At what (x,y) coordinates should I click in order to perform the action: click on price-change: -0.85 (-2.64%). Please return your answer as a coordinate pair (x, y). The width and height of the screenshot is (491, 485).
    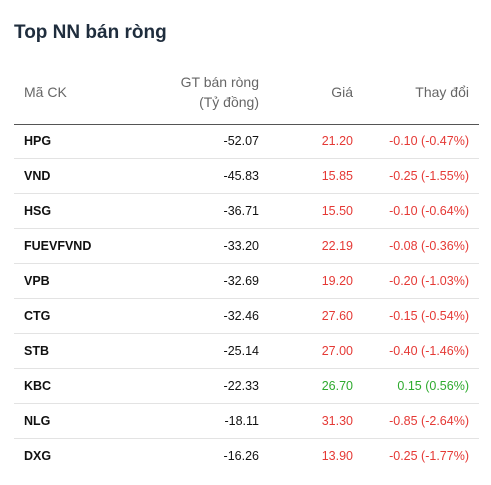
    Looking at the image, I should click on (429, 421).